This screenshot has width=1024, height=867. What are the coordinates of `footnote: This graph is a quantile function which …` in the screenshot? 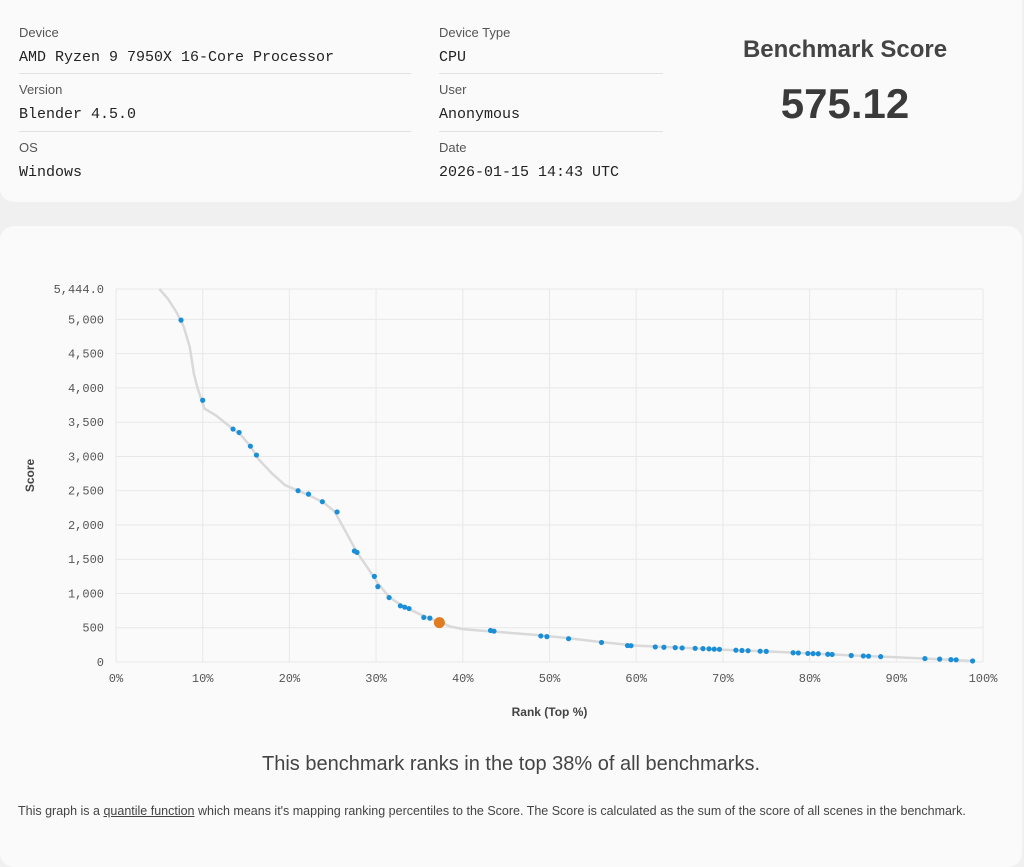 It's located at (508, 811).